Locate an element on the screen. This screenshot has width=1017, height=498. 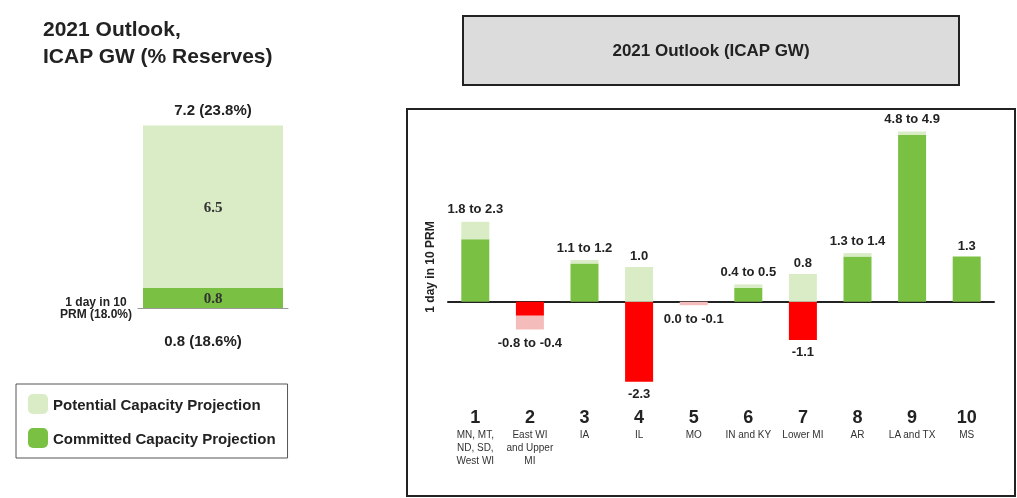
data-label: 6.5 is located at coordinates (213, 206).